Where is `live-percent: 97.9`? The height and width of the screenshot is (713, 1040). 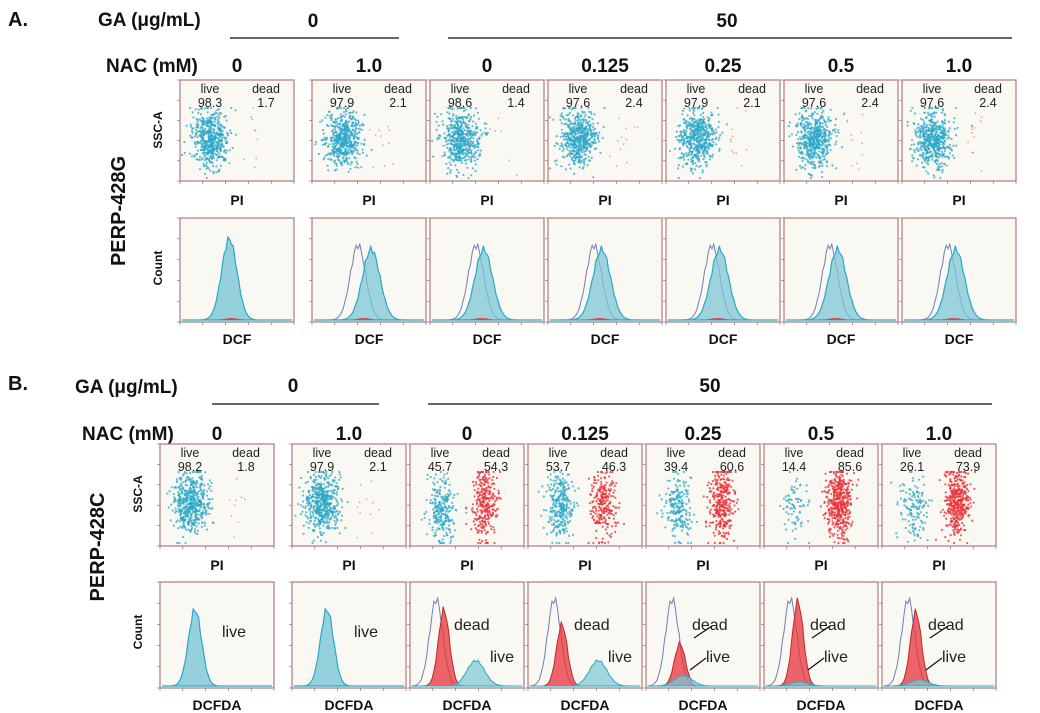 live-percent: 97.9 is located at coordinates (696, 103).